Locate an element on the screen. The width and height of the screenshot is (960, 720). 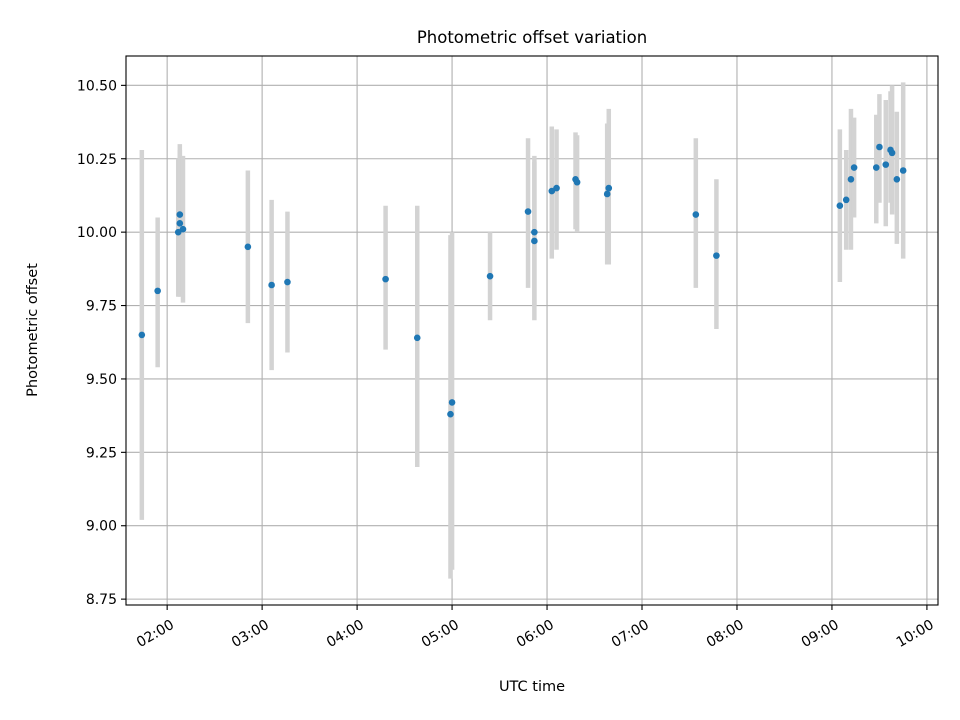
y-tick-label: 9.00 is located at coordinates (101, 527).